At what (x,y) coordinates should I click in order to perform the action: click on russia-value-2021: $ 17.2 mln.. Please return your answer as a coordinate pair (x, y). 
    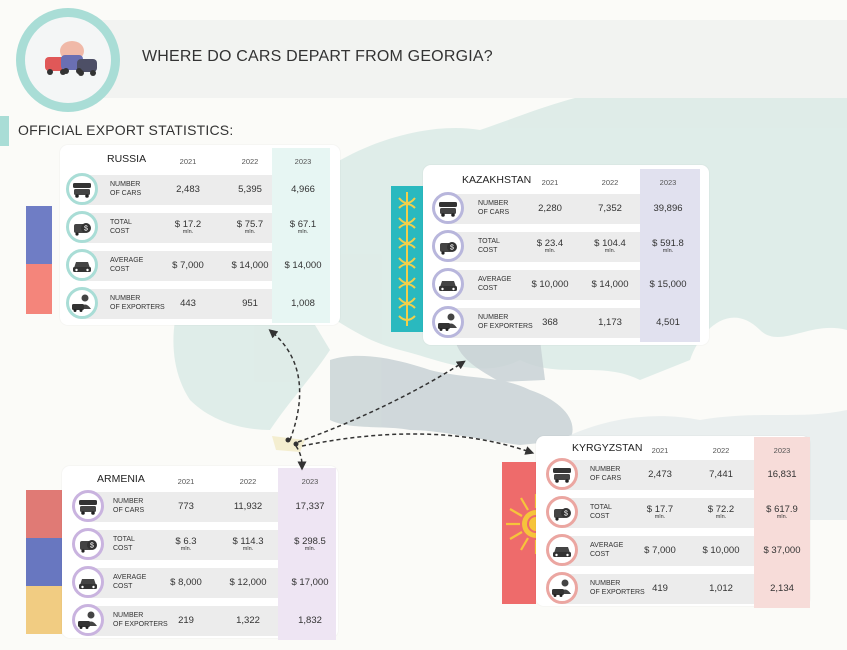
    Looking at the image, I should click on (188, 227).